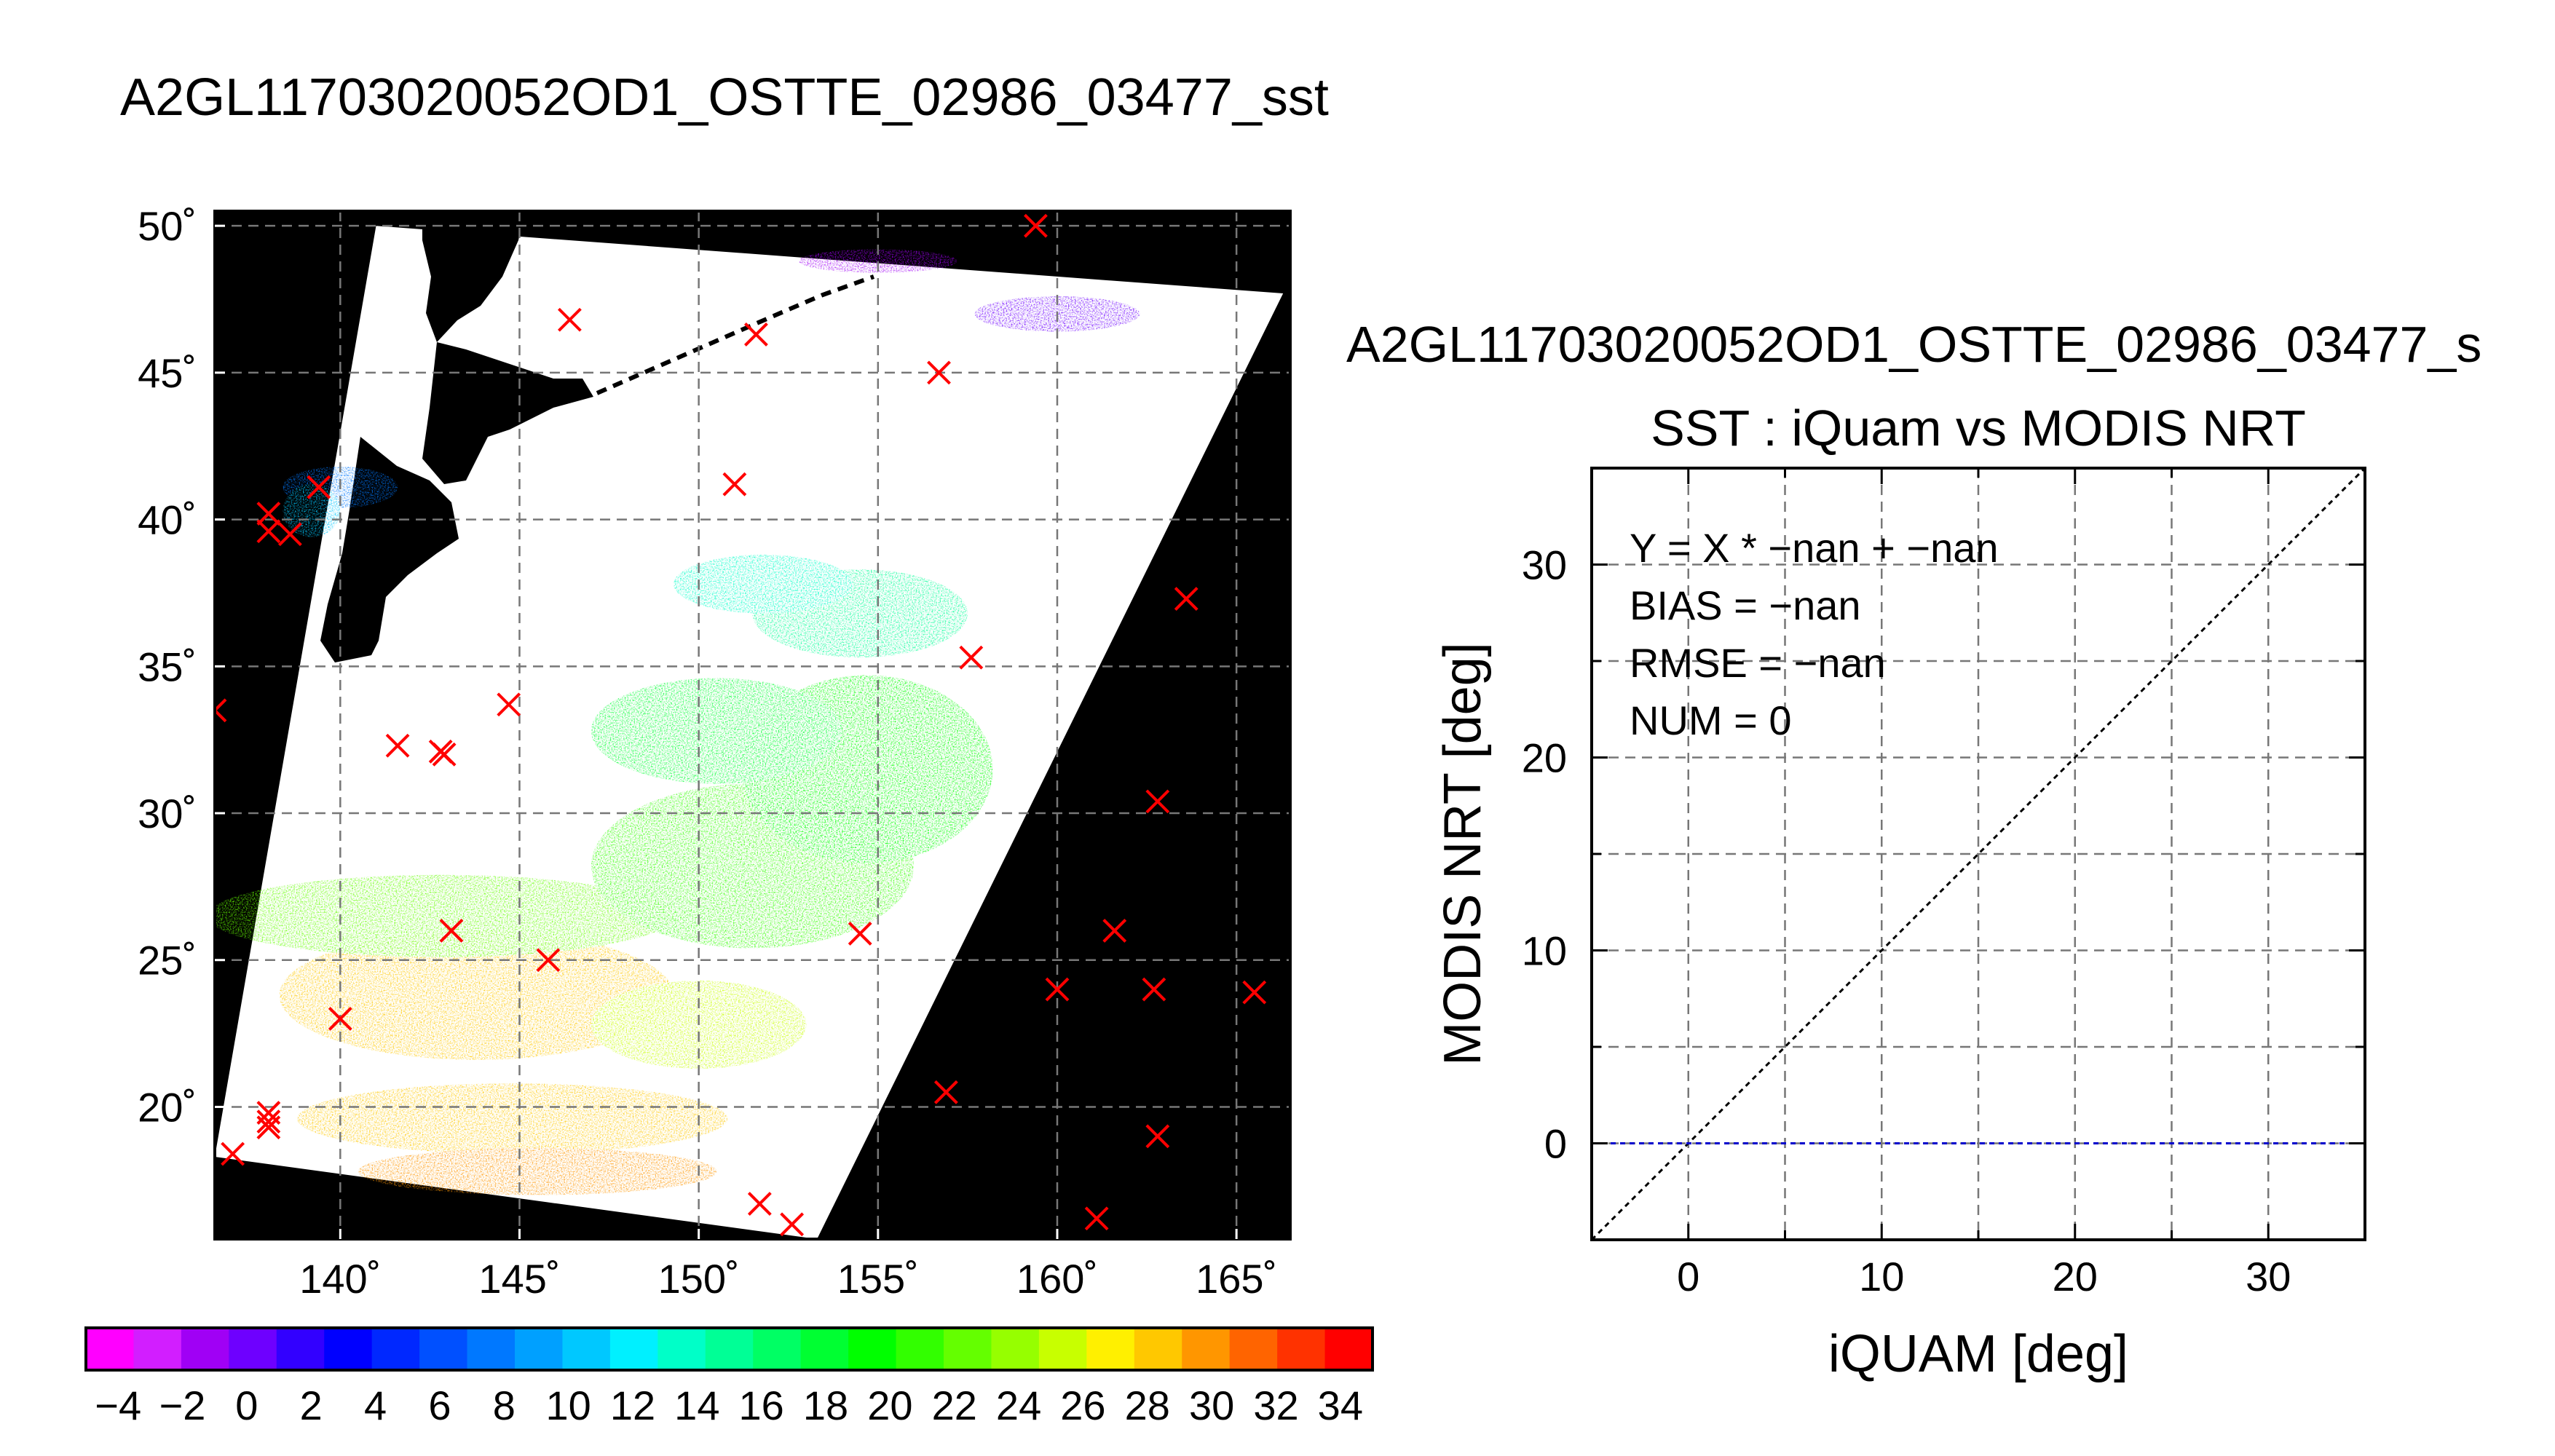 This screenshot has width=2555, height=1456. What do you see at coordinates (632, 1405) in the screenshot?
I see `colorbar-tick-label: 12` at bounding box center [632, 1405].